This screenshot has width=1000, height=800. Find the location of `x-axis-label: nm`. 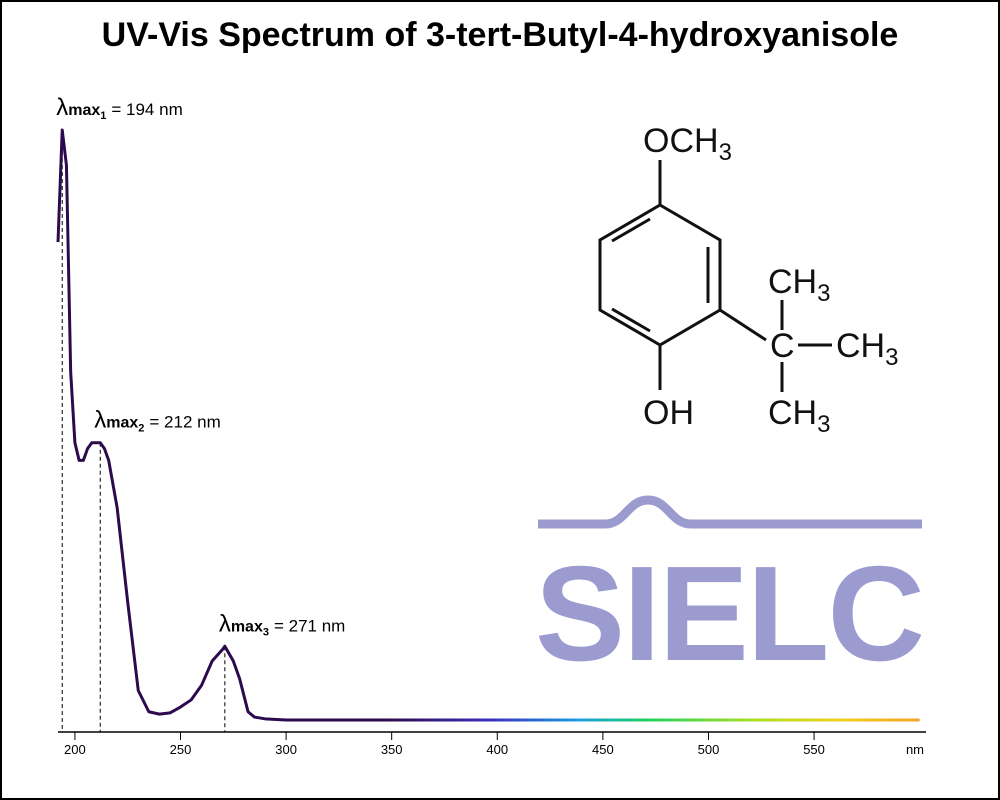

x-axis-label: nm is located at coordinates (915, 749).